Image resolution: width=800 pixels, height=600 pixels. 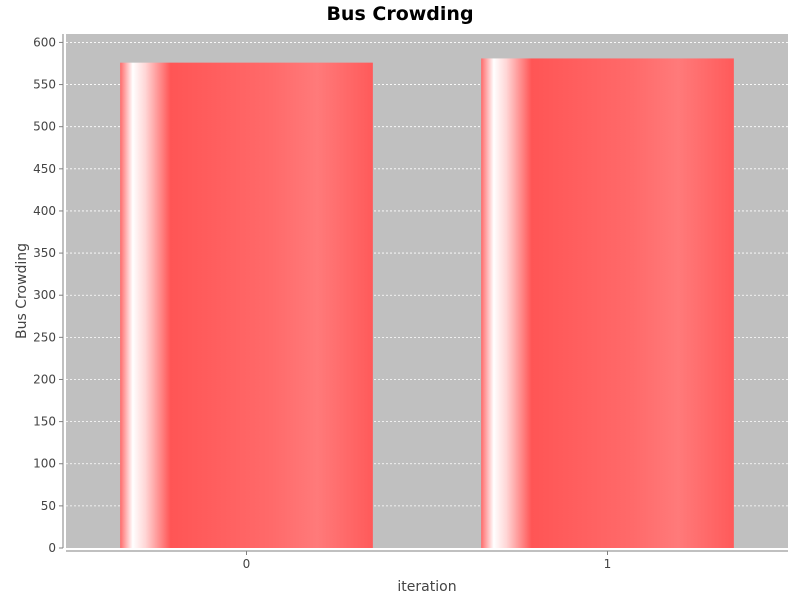 What do you see at coordinates (44, 422) in the screenshot?
I see `y-tick-label: 150` at bounding box center [44, 422].